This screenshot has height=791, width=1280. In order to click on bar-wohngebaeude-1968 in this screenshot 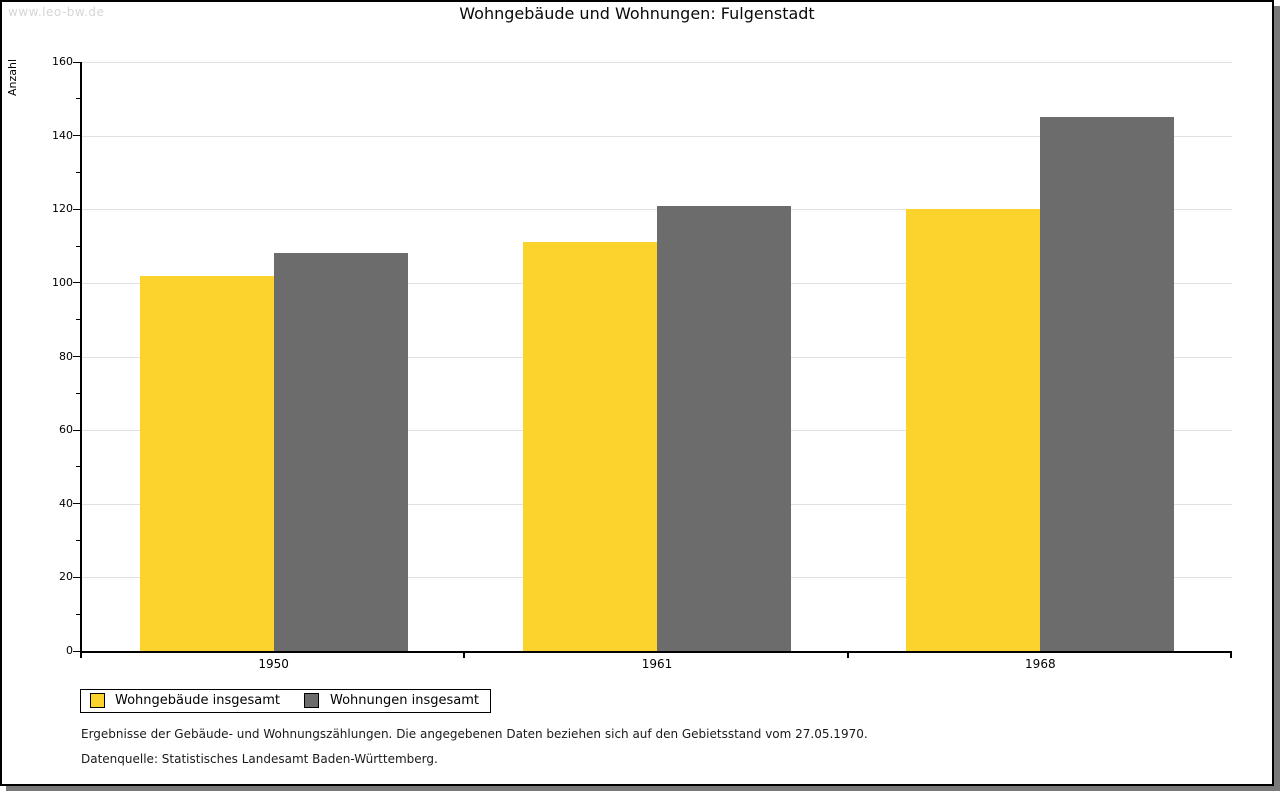, I will do `click(973, 430)`.